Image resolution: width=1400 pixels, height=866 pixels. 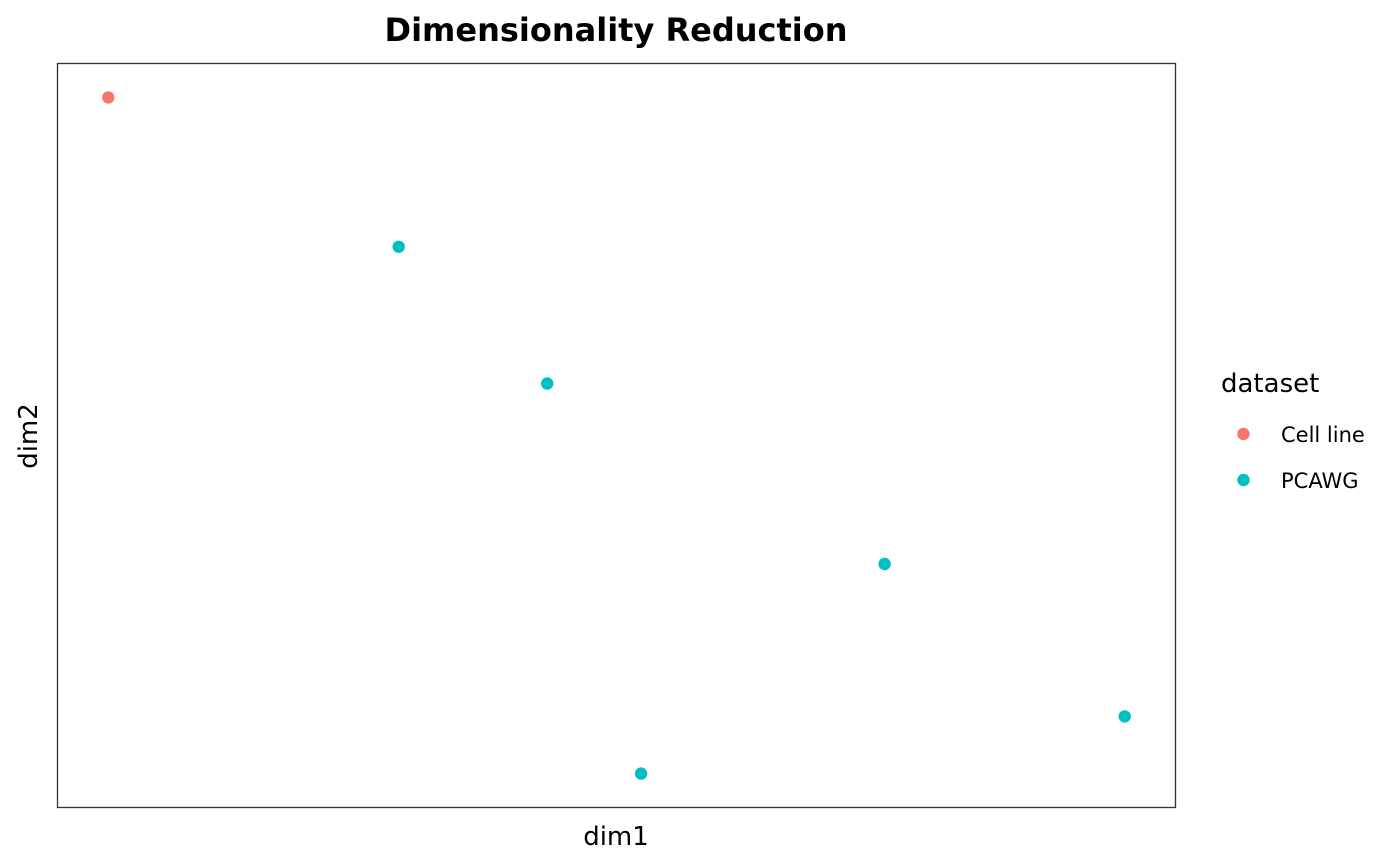 I want to click on chart-title: Dimensionality Reduction, so click(x=616, y=30).